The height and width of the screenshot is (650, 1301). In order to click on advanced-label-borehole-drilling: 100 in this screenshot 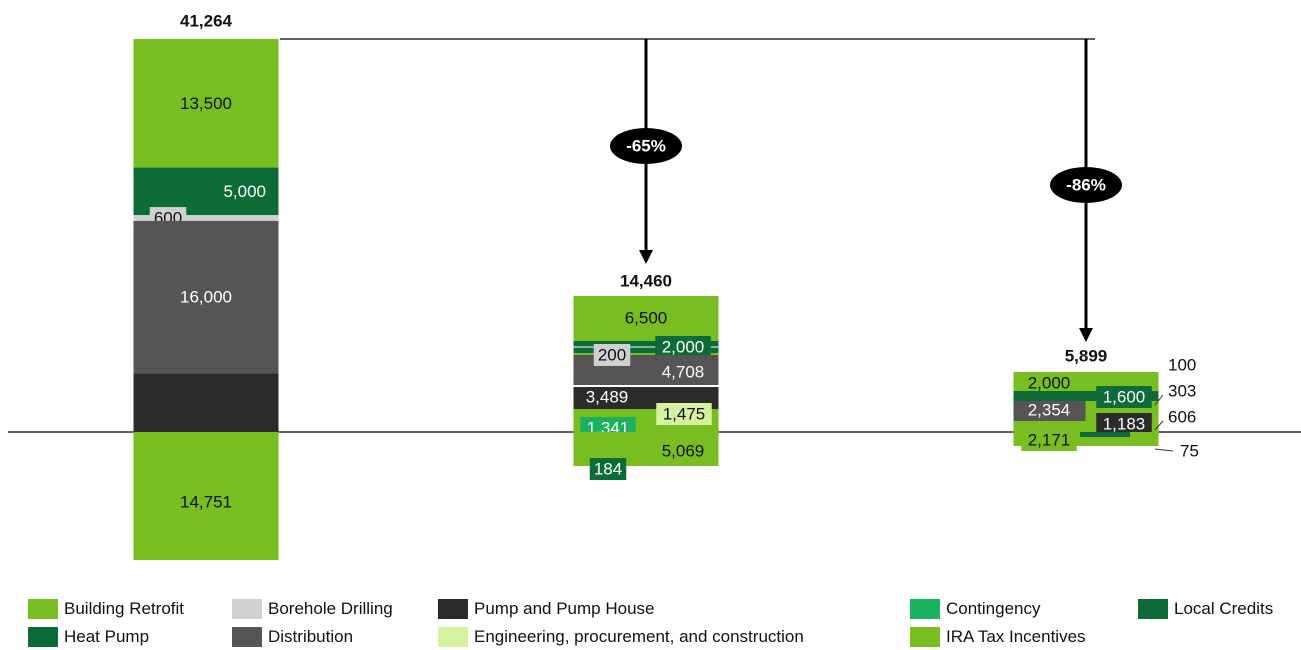, I will do `click(1182, 365)`.